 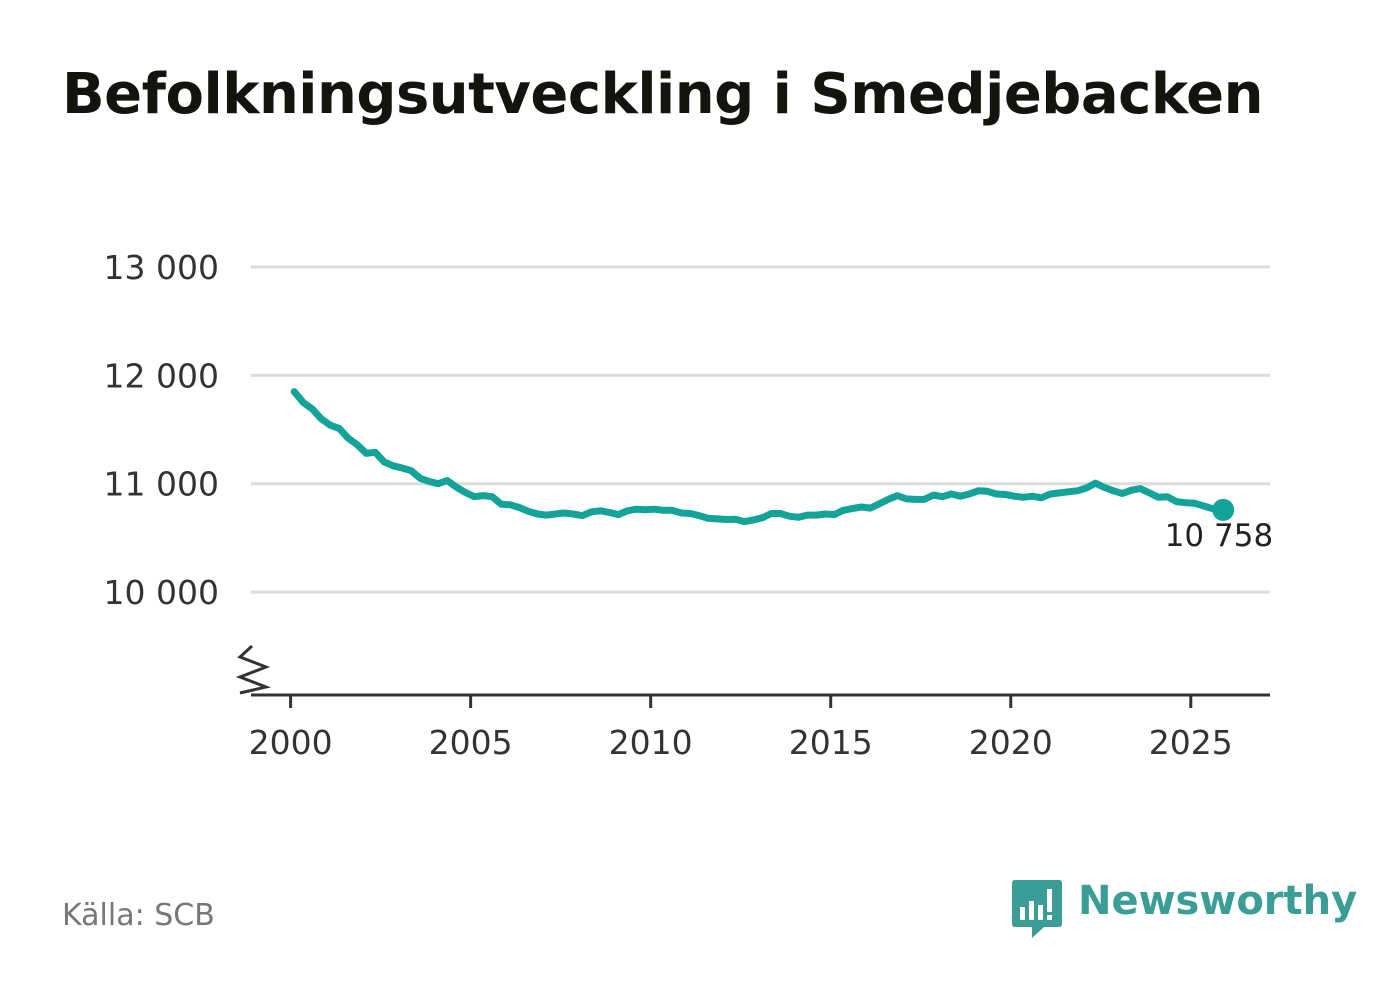 What do you see at coordinates (161, 267) in the screenshot?
I see `y-tick-label: 13 000` at bounding box center [161, 267].